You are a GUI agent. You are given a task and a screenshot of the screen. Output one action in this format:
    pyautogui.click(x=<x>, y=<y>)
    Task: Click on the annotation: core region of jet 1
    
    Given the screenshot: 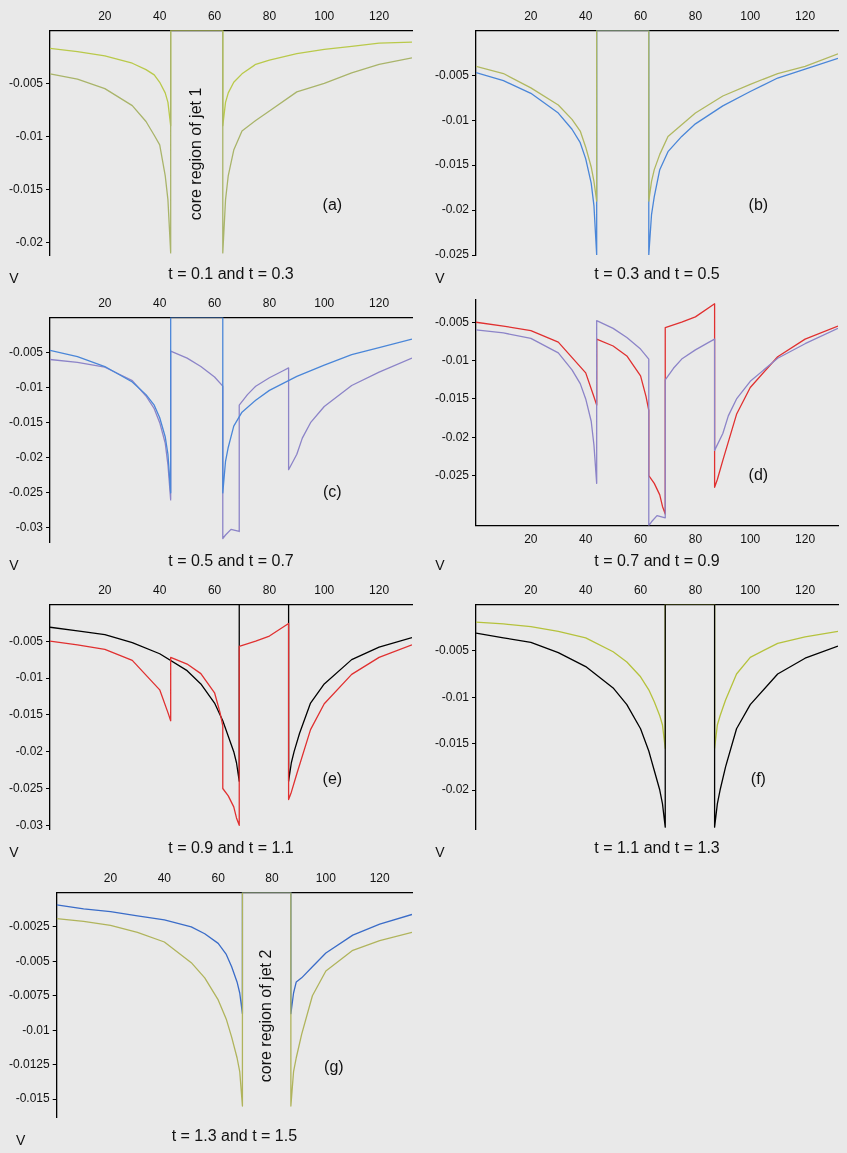 What is the action you would take?
    pyautogui.click(x=196, y=154)
    